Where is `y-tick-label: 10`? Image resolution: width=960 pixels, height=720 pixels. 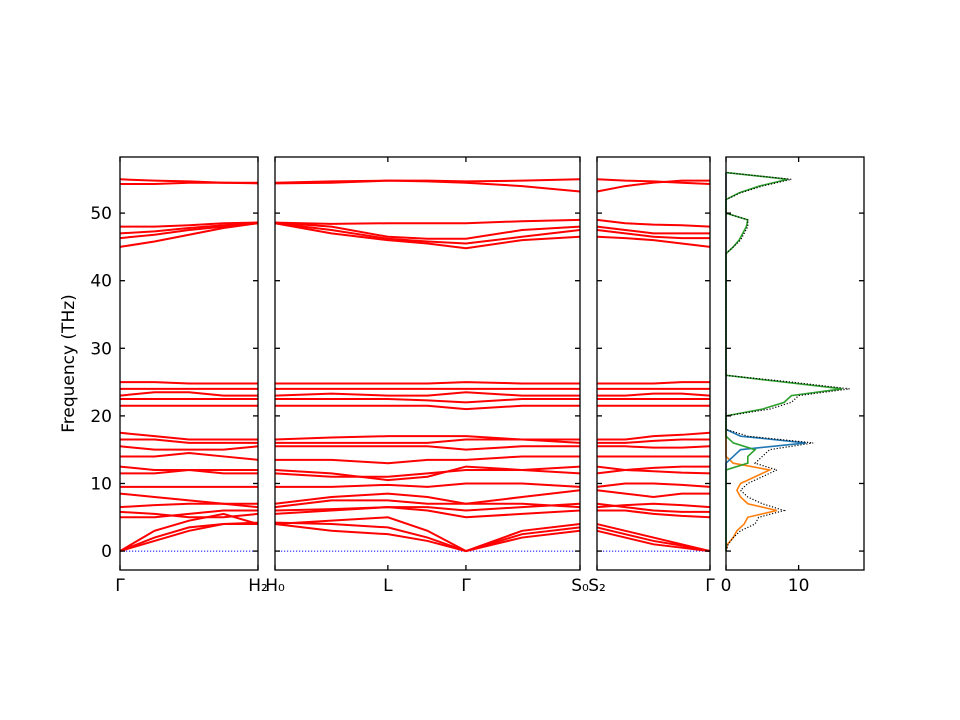 y-tick-label: 10 is located at coordinates (101, 484).